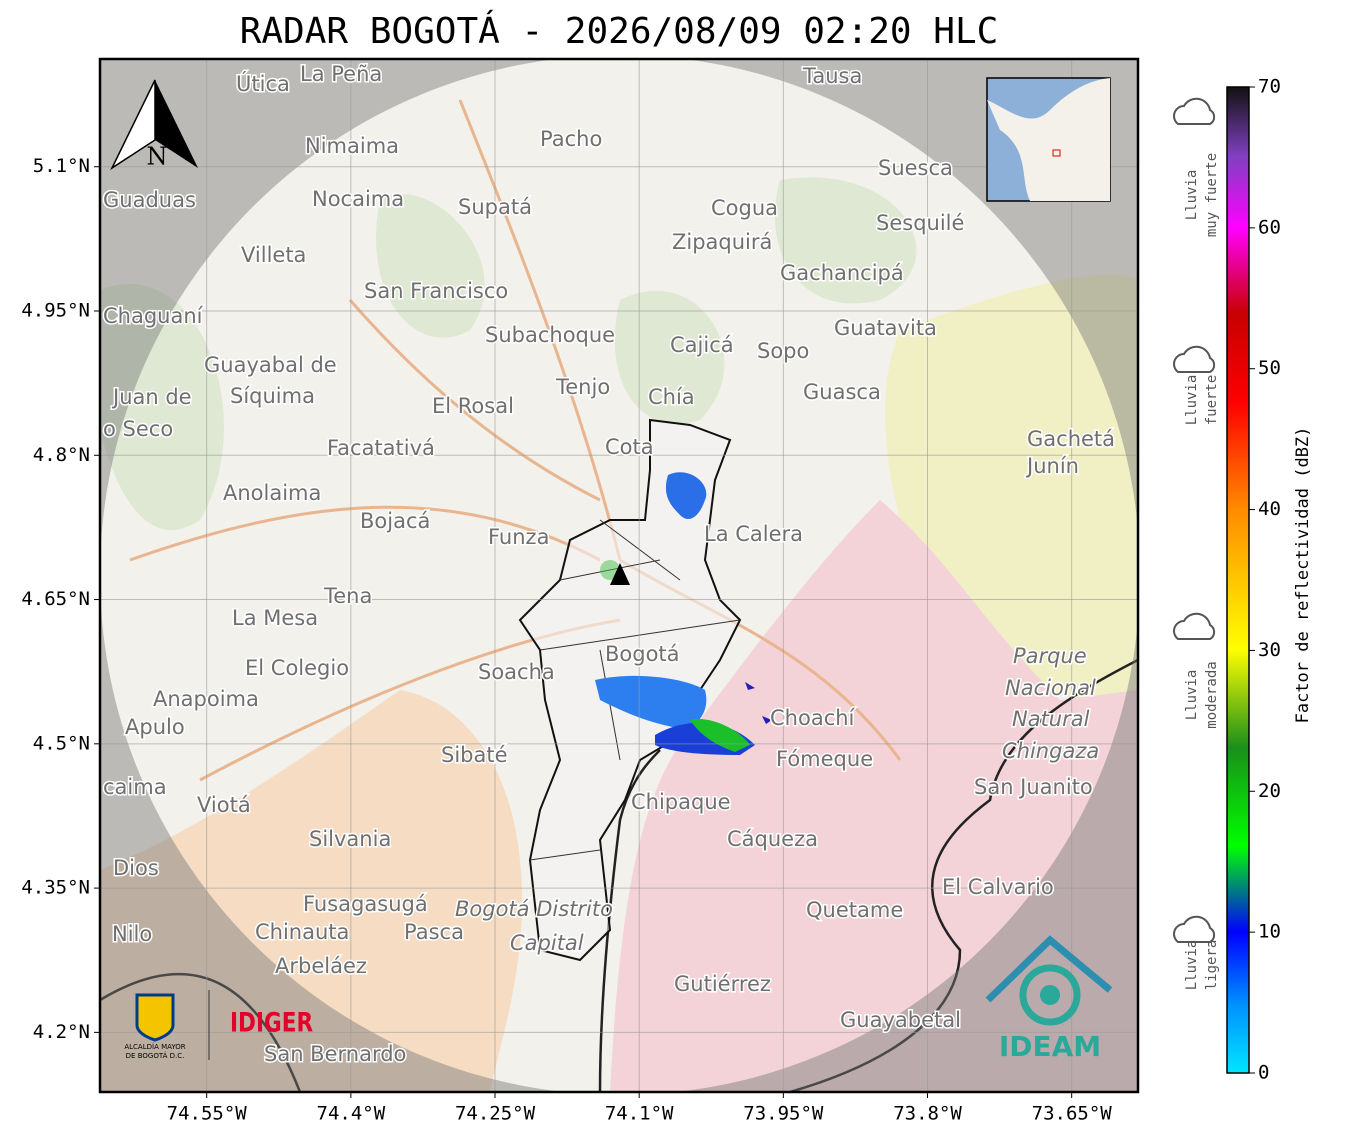 This screenshot has height=1139, width=1349. I want to click on y-tick-label: 5.1°N, so click(61, 166).